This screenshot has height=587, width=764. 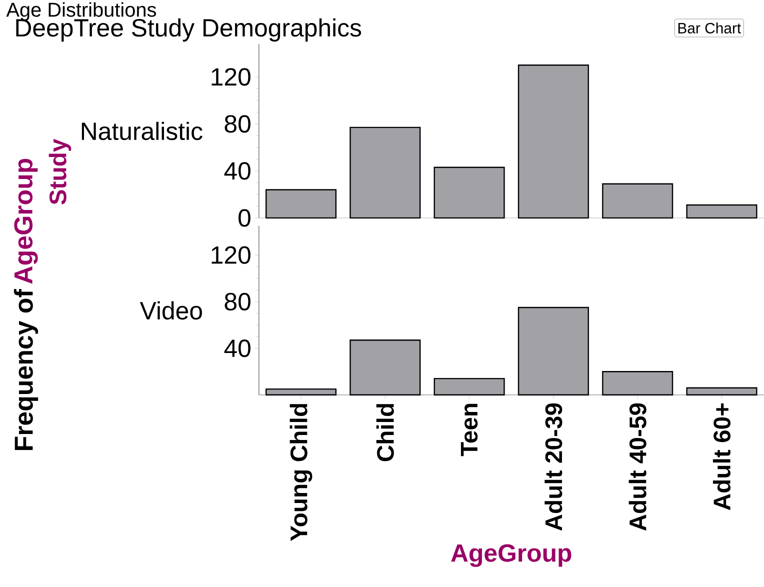 I want to click on x-axis-title: AgeGroup, so click(x=511, y=555).